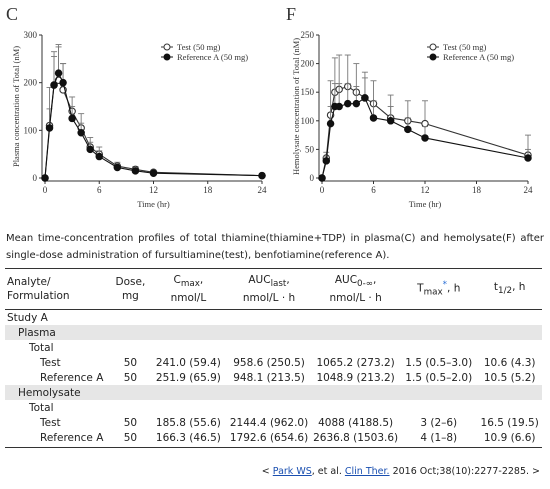 This screenshot has width=550, height=489. Describe the element at coordinates (153, 190) in the screenshot. I see `x-tick-label: 12` at that location.